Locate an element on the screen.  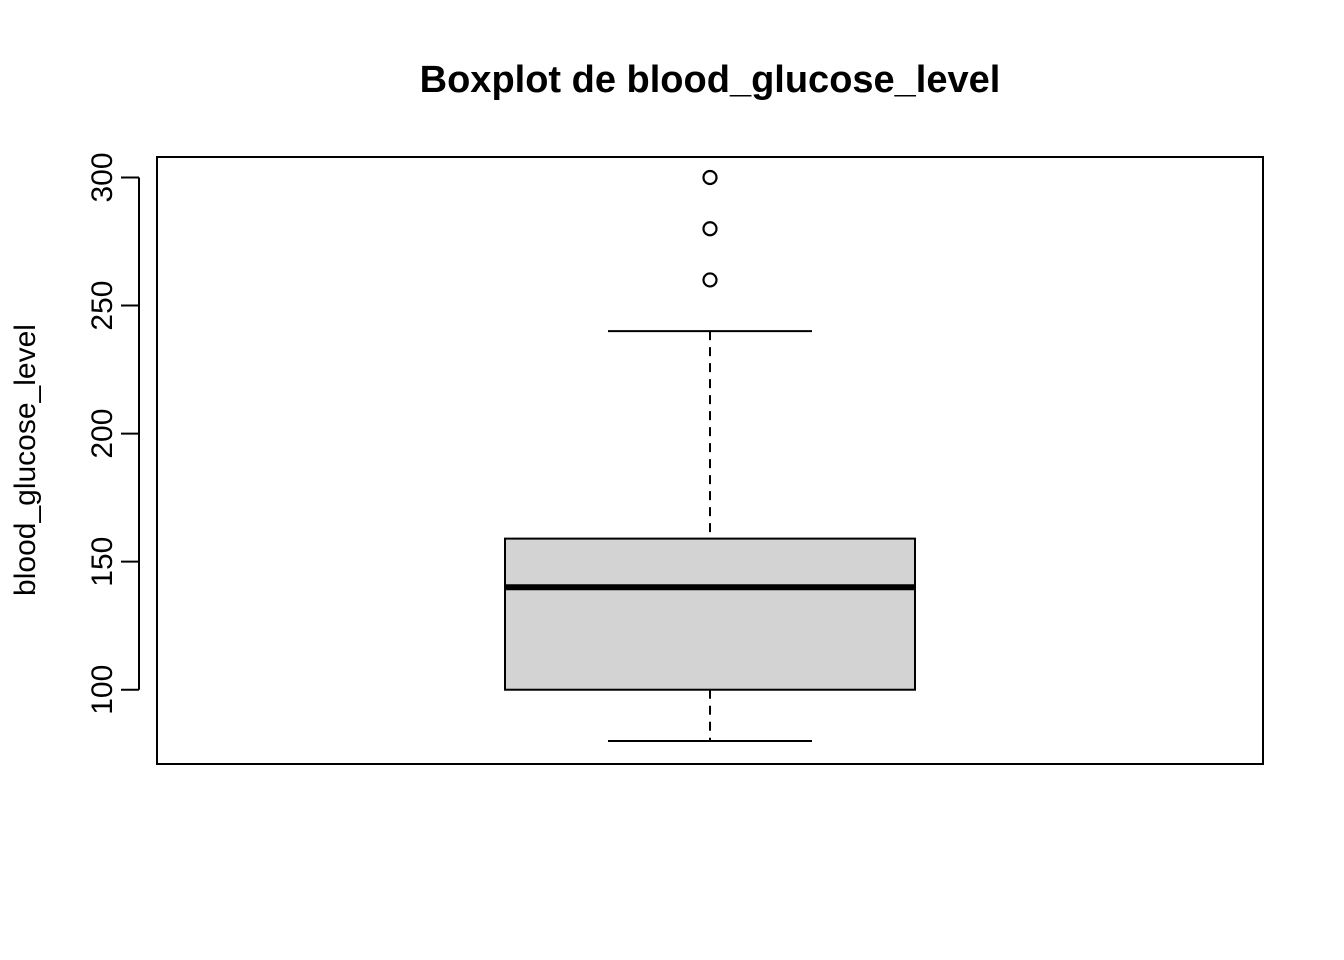
outlier-points is located at coordinates (710, 228).